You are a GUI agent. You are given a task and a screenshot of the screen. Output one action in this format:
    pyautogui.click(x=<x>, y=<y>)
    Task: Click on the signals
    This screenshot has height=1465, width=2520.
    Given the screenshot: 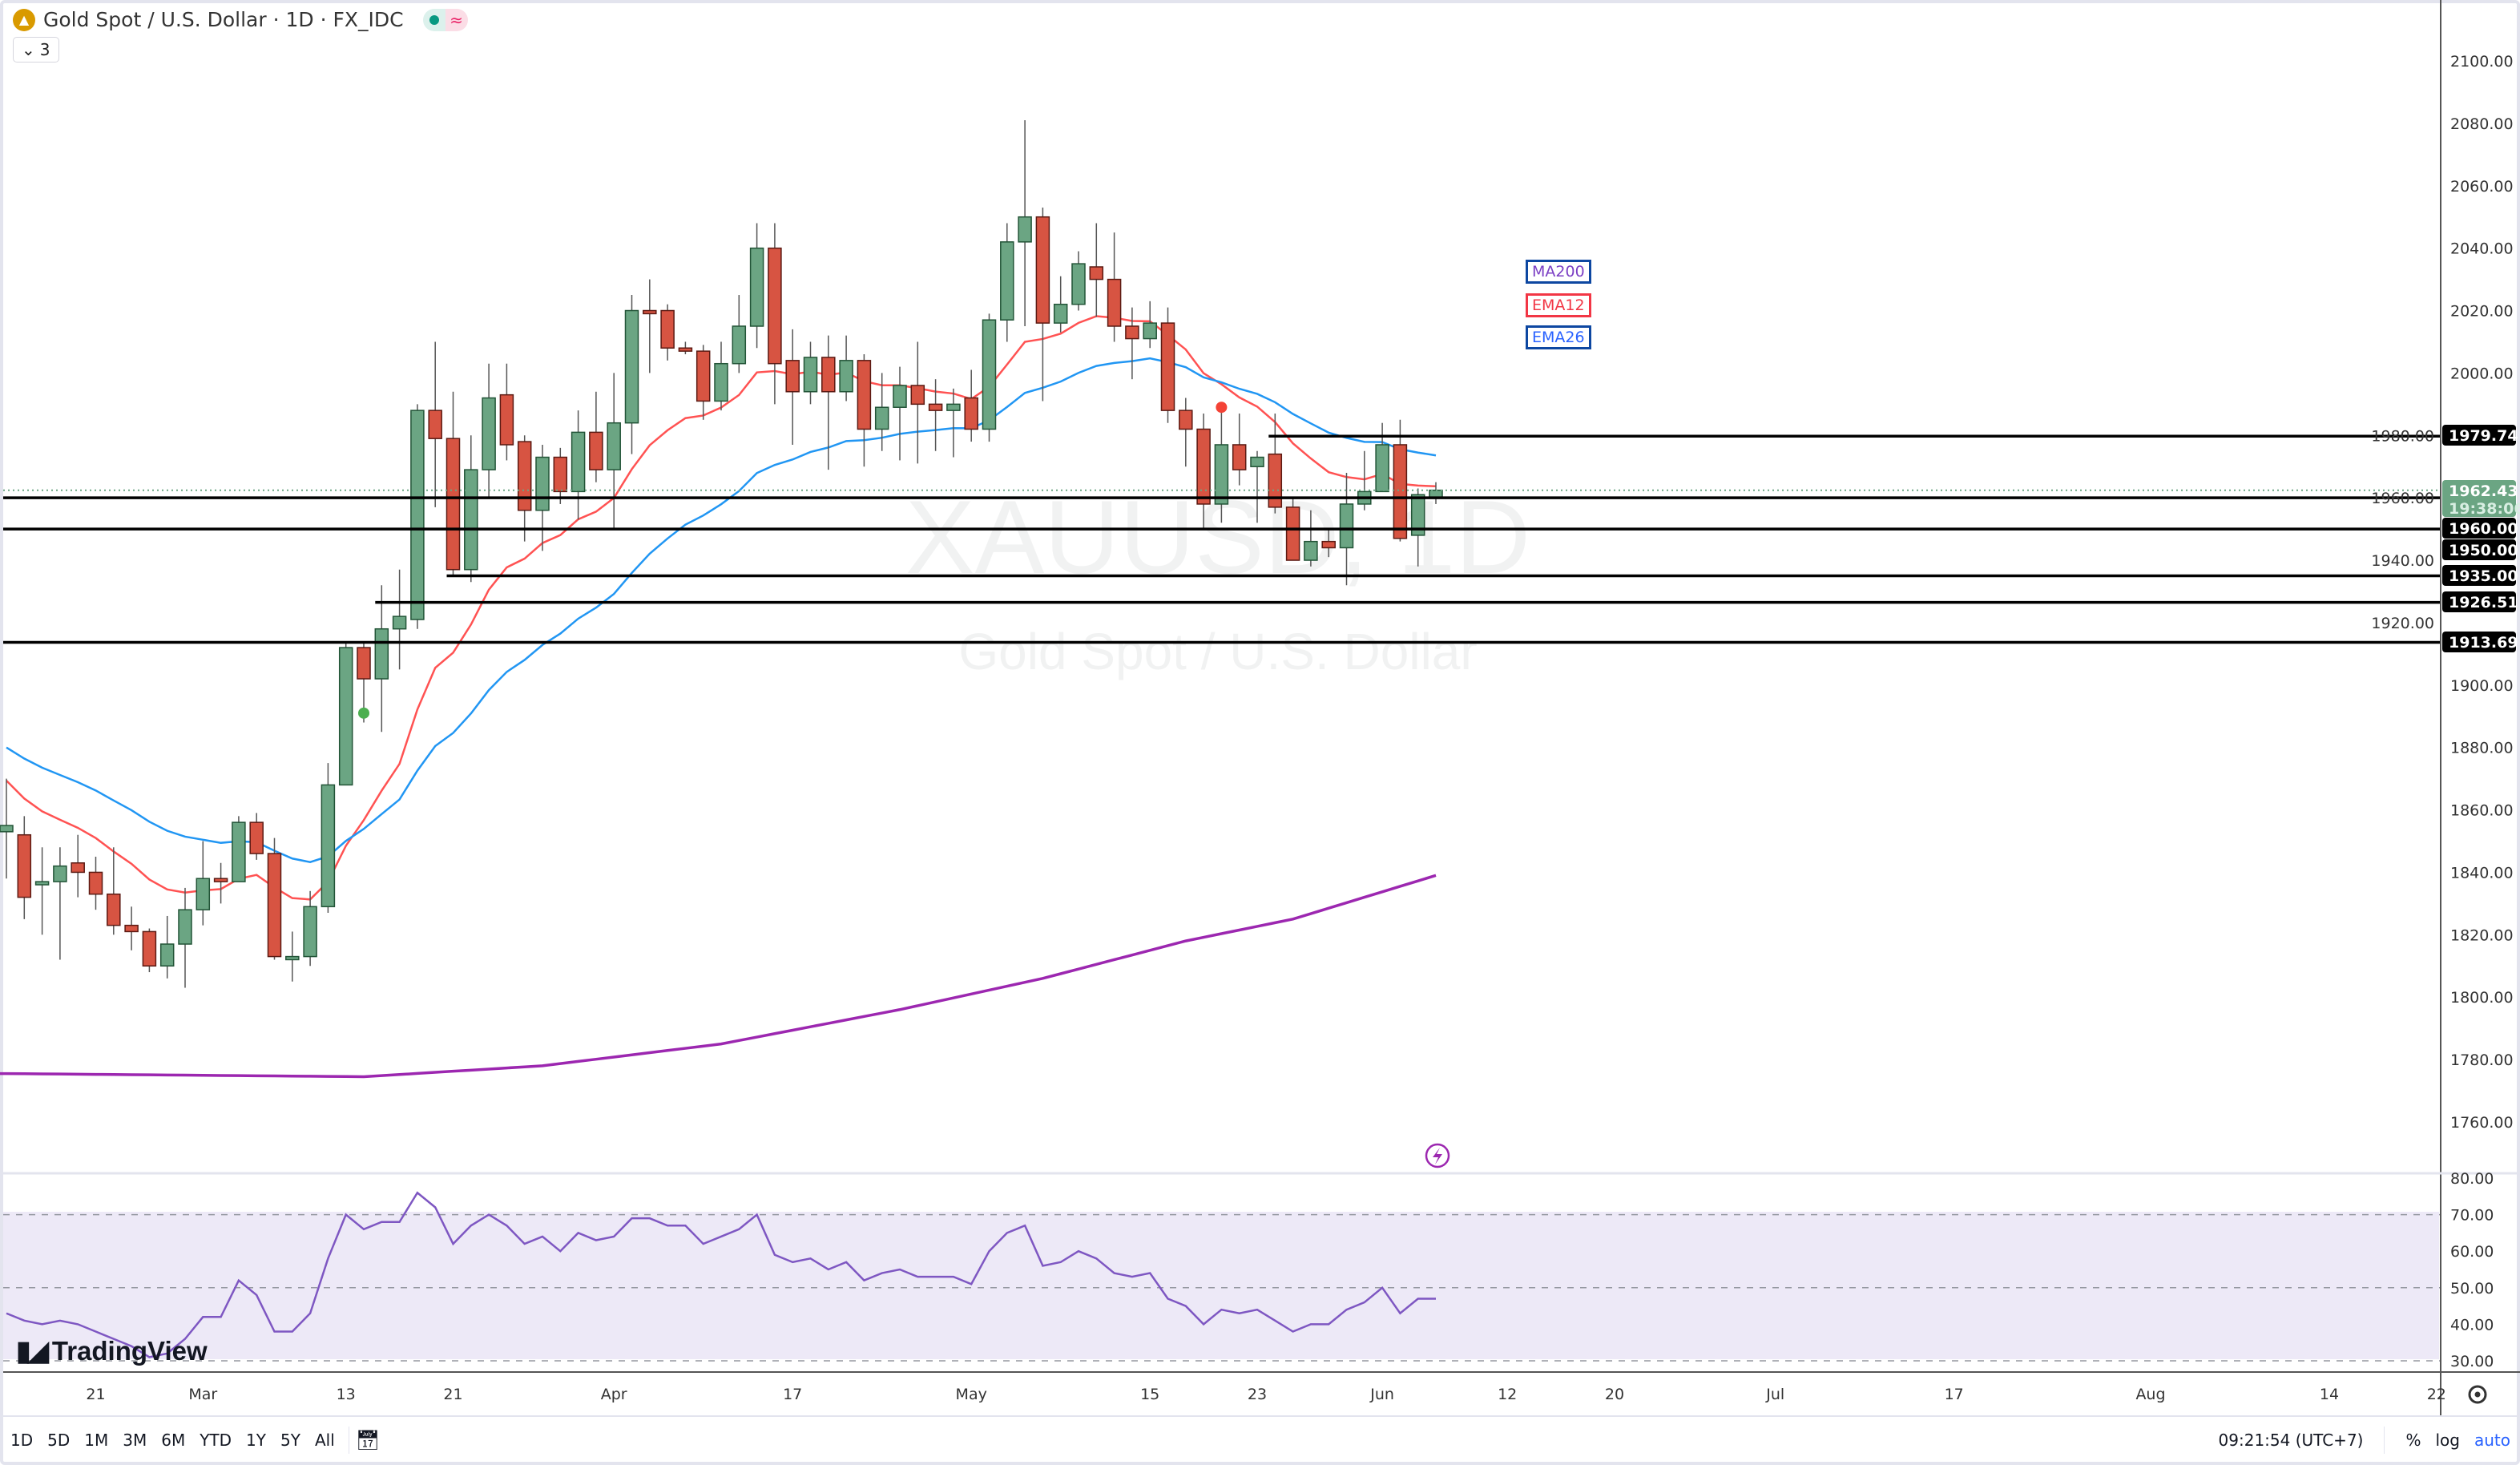 What is the action you would take?
    pyautogui.click(x=793, y=560)
    